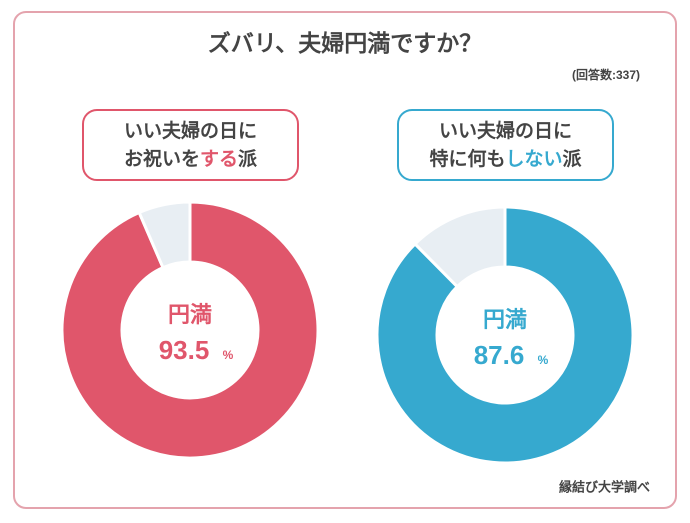 The height and width of the screenshot is (523, 690). I want to click on heading-text: お祝いを, so click(162, 158).